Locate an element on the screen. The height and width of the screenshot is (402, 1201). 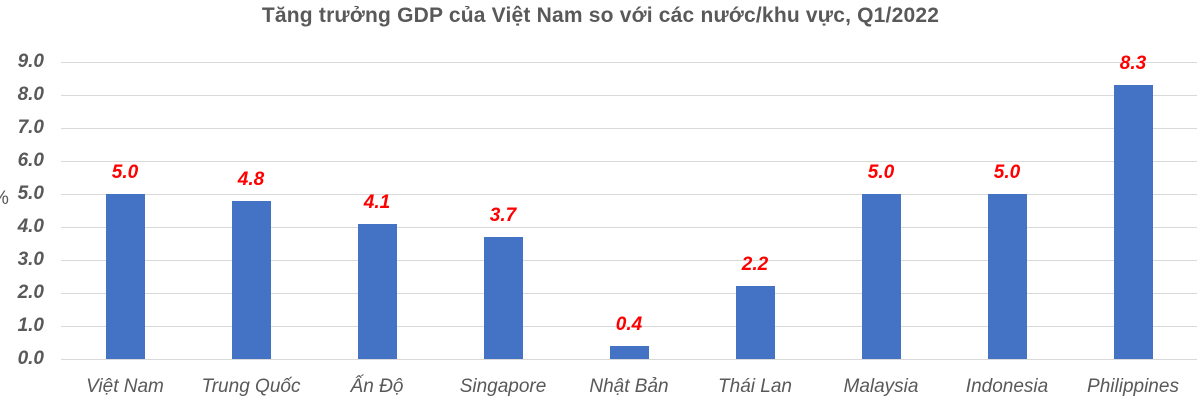
x-tick-label: Thái Lan is located at coordinates (755, 386).